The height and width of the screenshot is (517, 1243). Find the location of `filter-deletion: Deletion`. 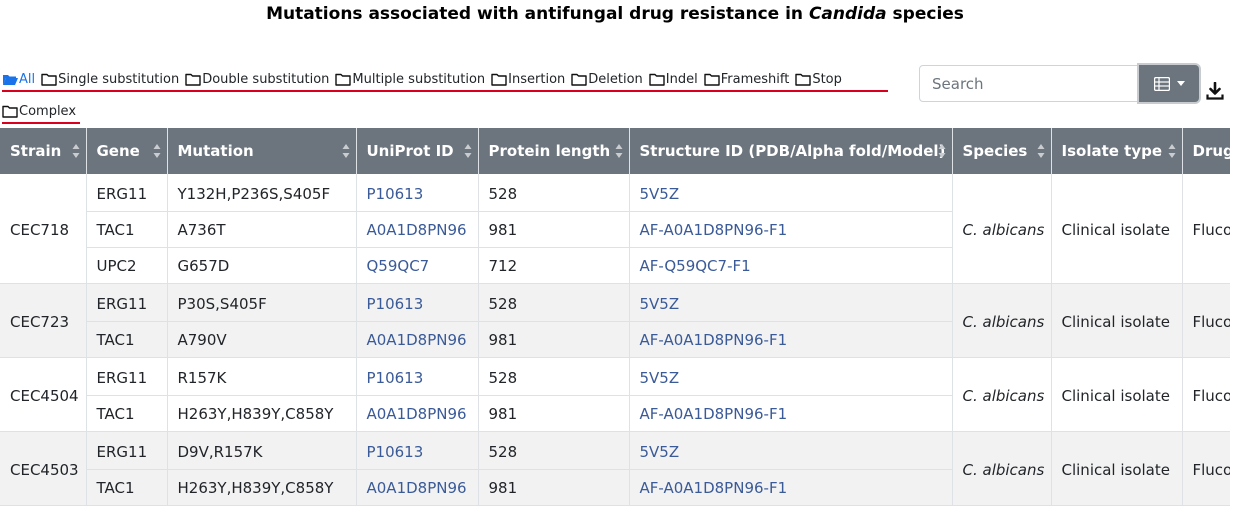

filter-deletion: Deletion is located at coordinates (607, 79).